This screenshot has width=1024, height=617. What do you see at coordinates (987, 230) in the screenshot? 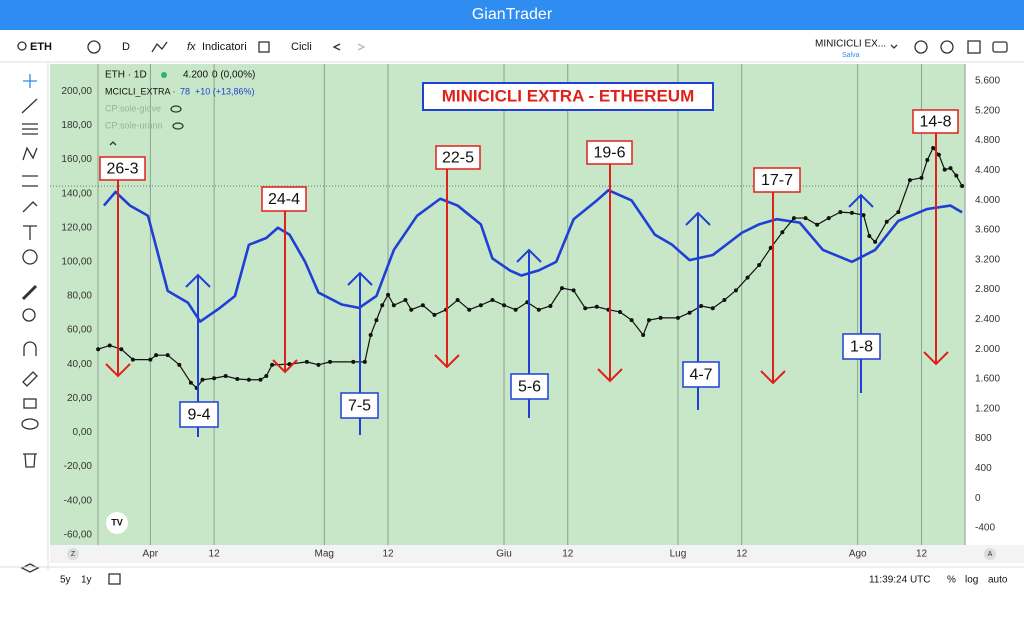
I see `y2-tick-label: 3.600` at bounding box center [987, 230].